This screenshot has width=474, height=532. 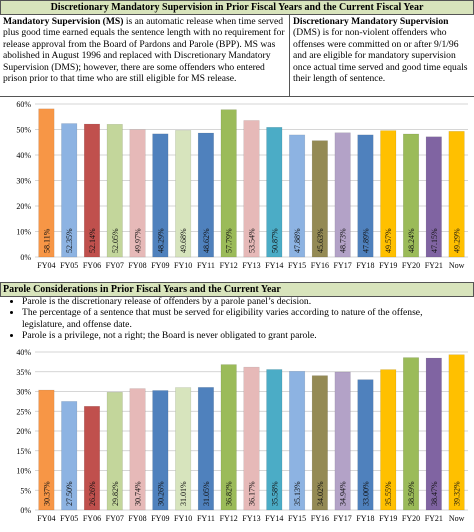 I want to click on term: Discretionary Mandatory Supervision, so click(x=371, y=21).